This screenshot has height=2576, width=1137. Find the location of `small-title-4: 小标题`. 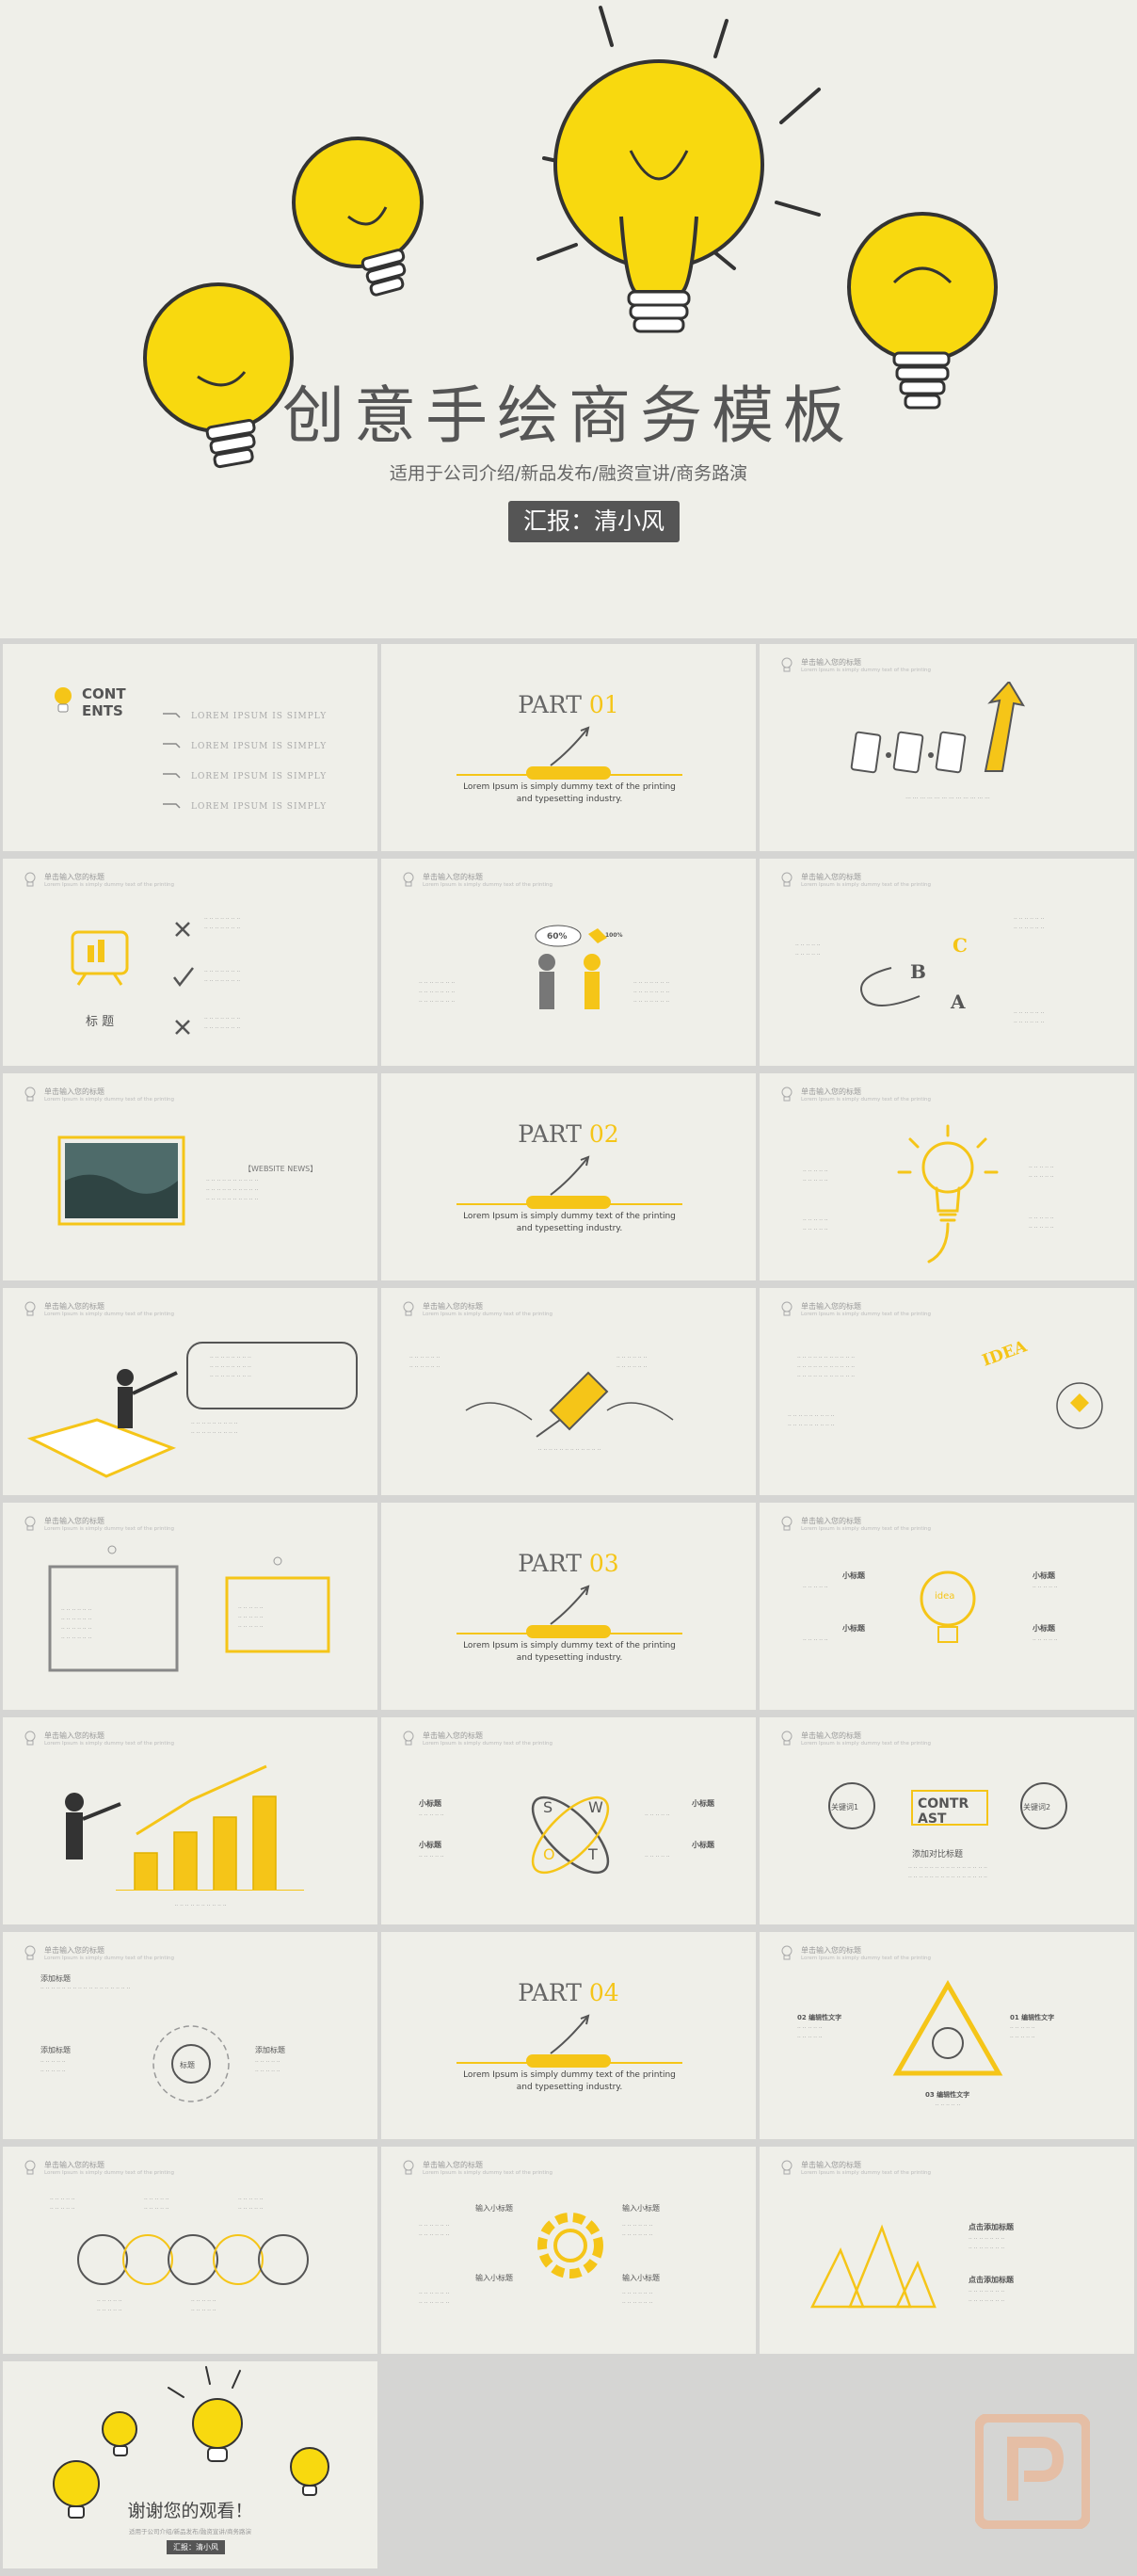

small-title-4: 小标题 is located at coordinates (703, 1845).